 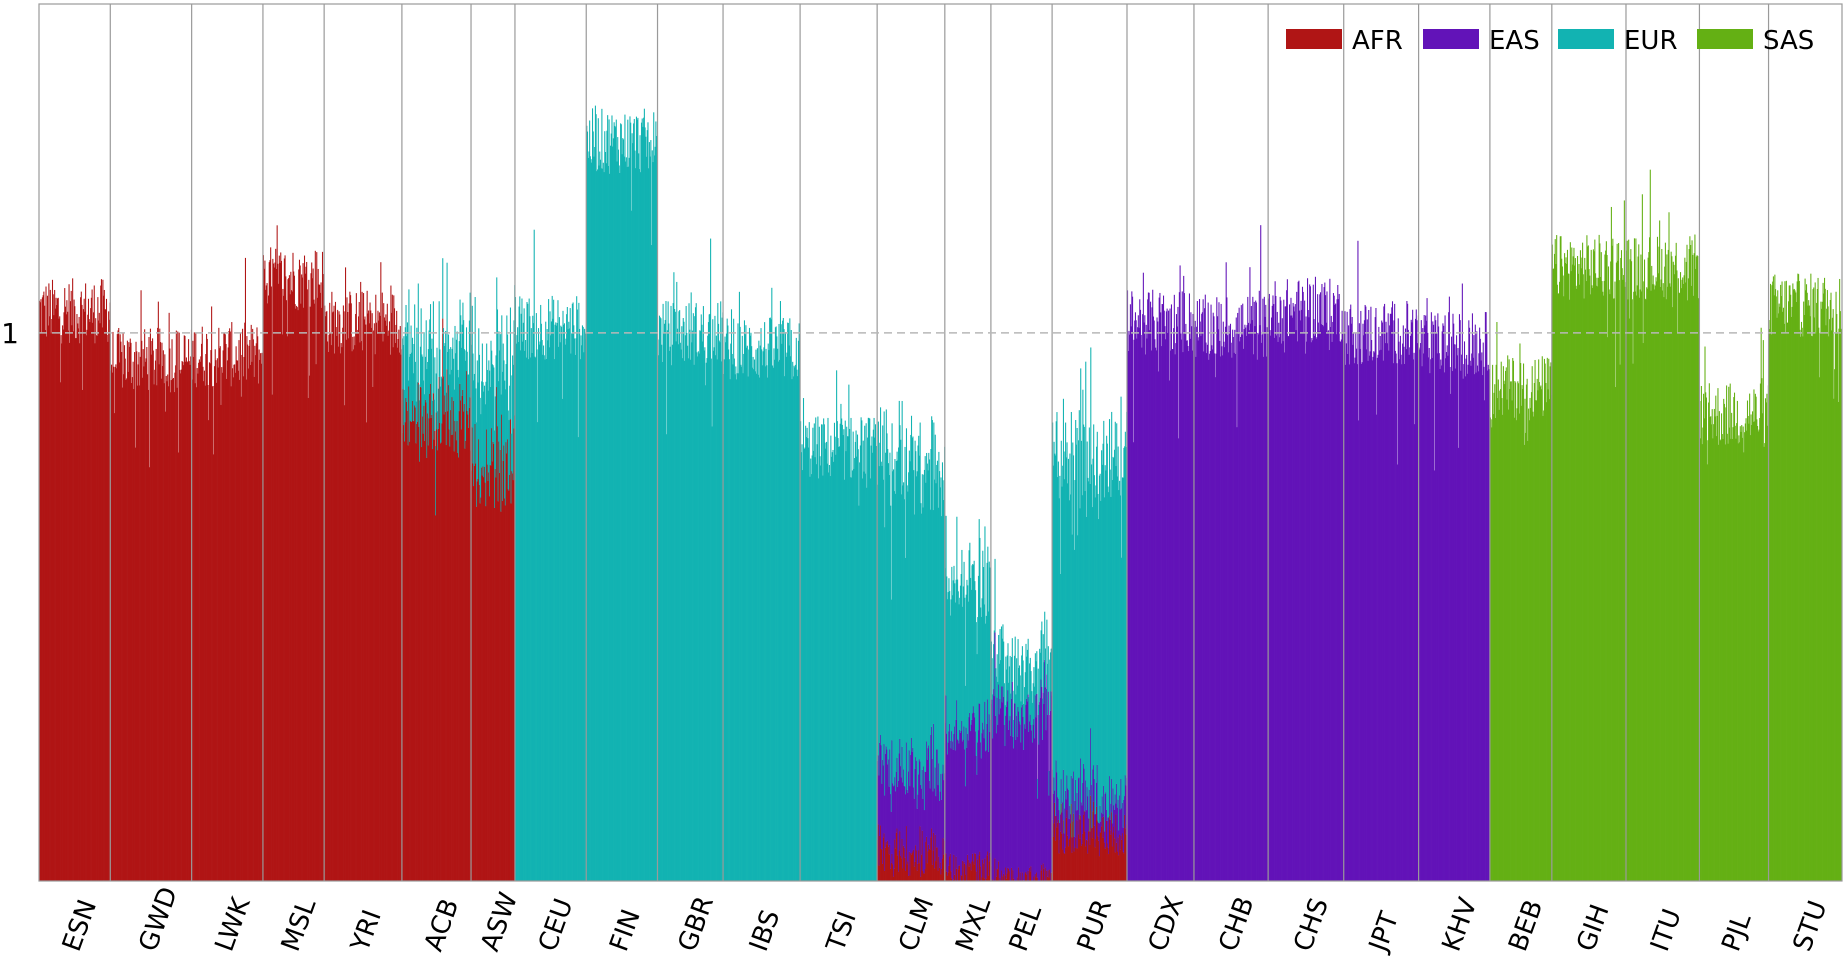 I want to click on bar-segment-chs-eas, so click(x=1281, y=590).